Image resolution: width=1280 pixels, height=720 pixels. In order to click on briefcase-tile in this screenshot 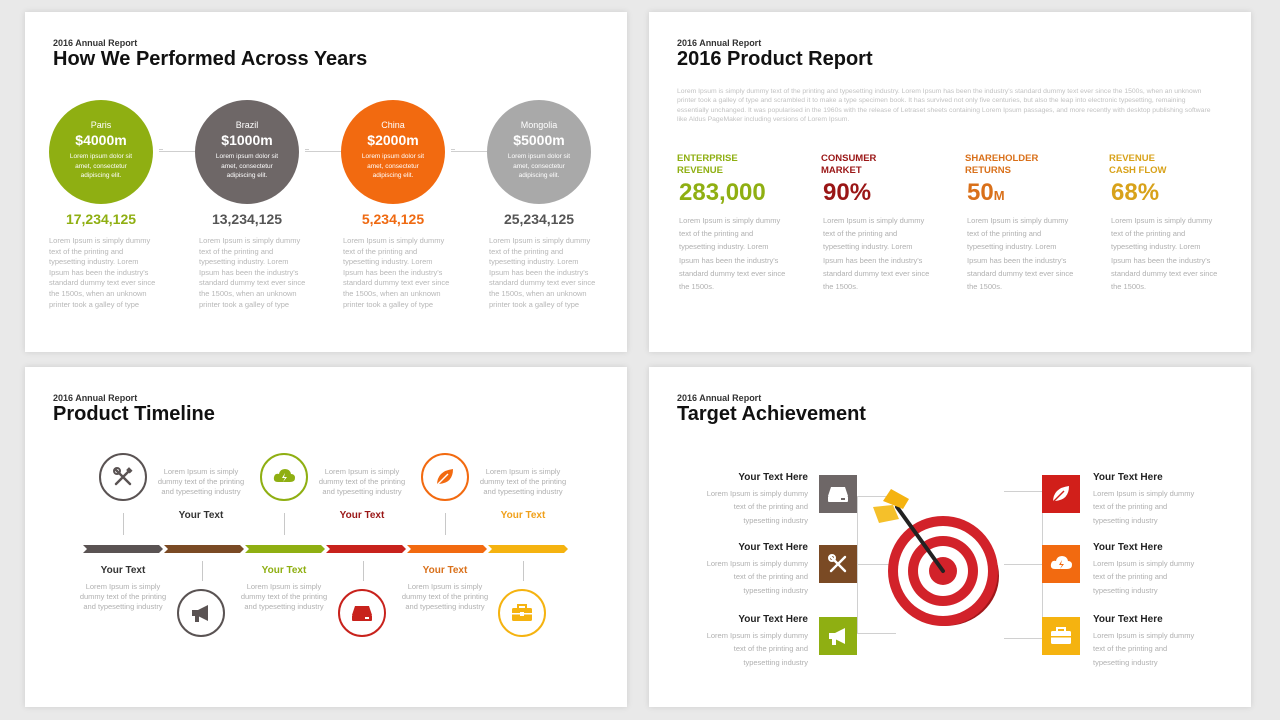, I will do `click(1061, 636)`.